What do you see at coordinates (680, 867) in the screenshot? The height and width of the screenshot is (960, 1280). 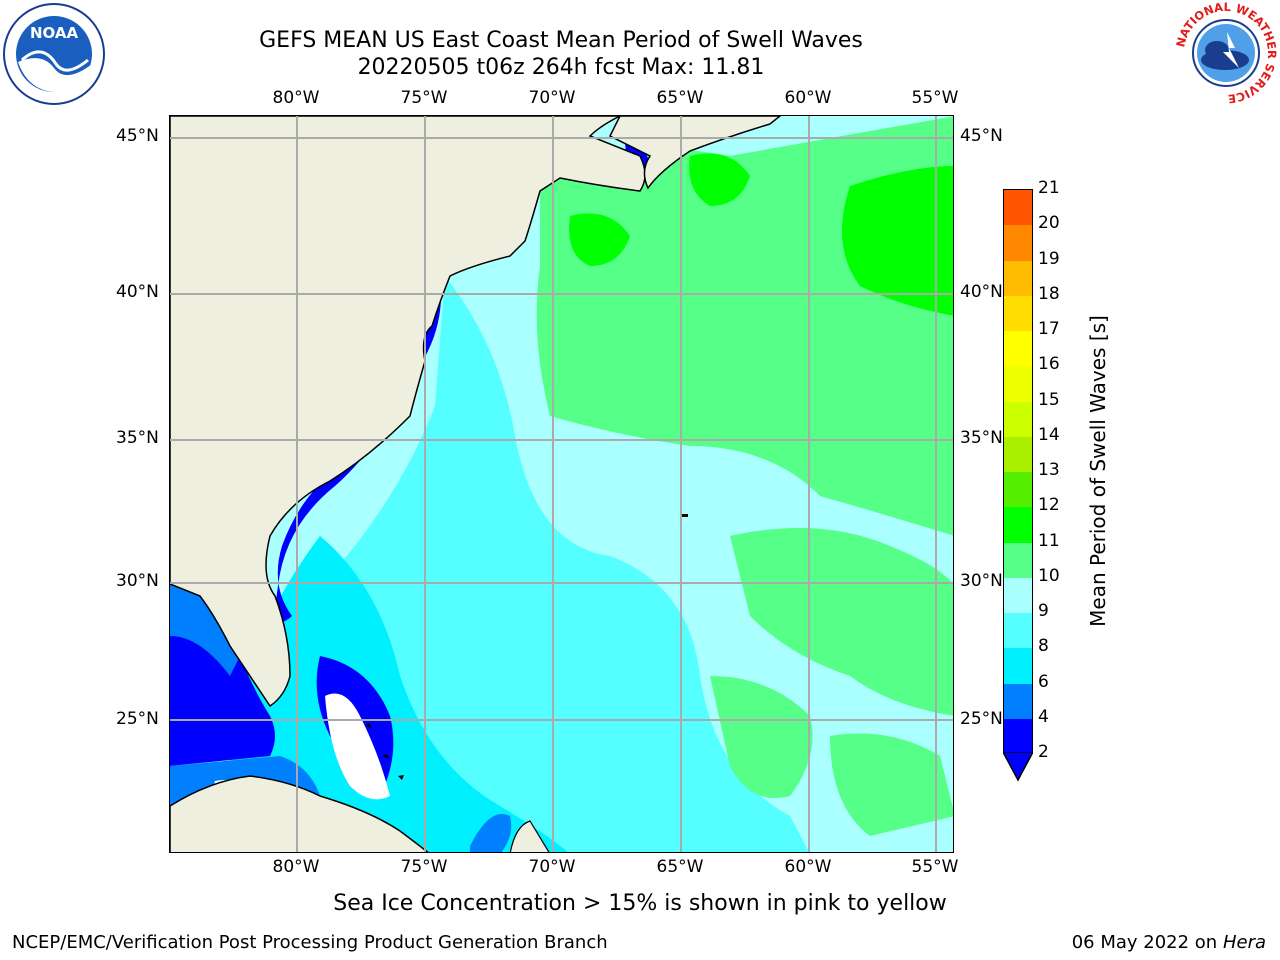 I see `lon-label-bottom-65w: 65°W` at bounding box center [680, 867].